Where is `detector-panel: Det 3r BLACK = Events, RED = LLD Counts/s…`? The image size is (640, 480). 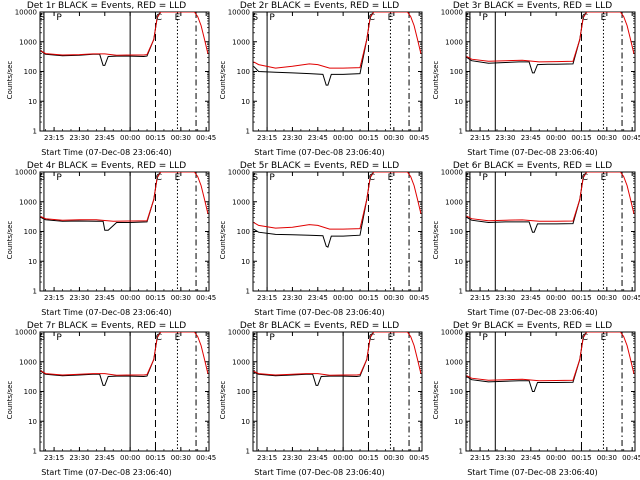 detector-panel: Det 3r BLACK = Events, RED = LLD Counts/s… is located at coordinates (533, 80).